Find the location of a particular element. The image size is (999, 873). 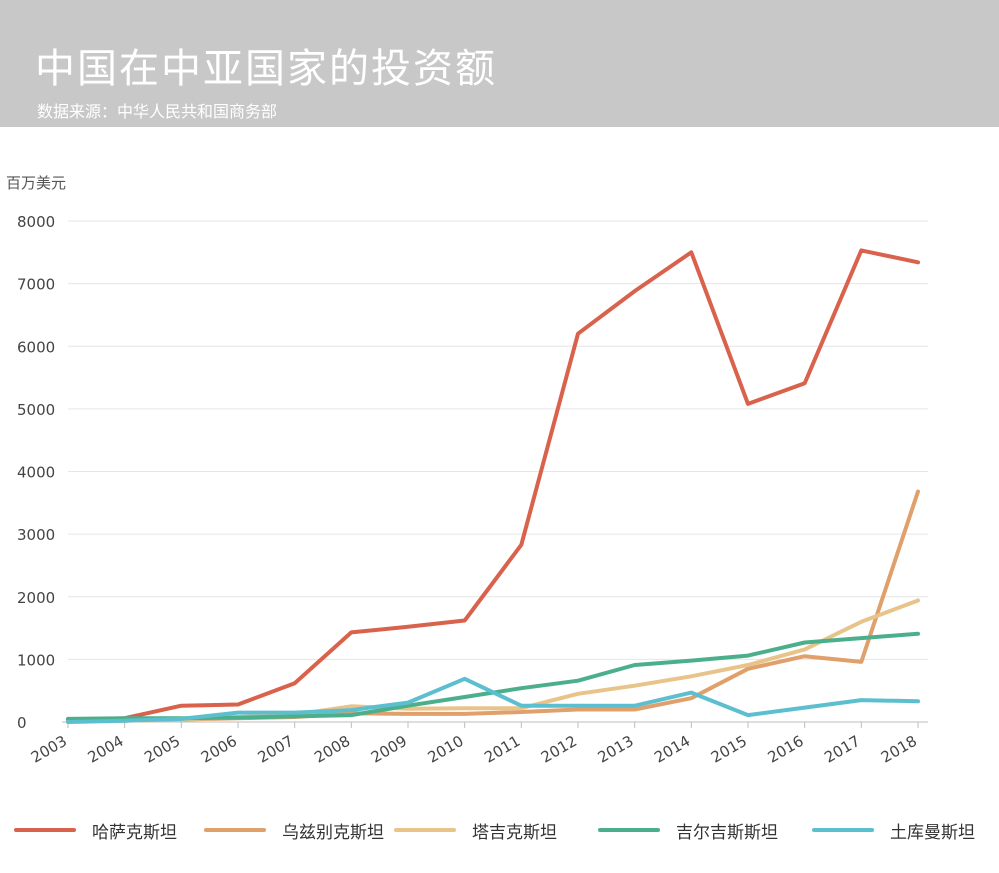

legend-item: 吉尔吉斯斯坦 is located at coordinates (688, 830).